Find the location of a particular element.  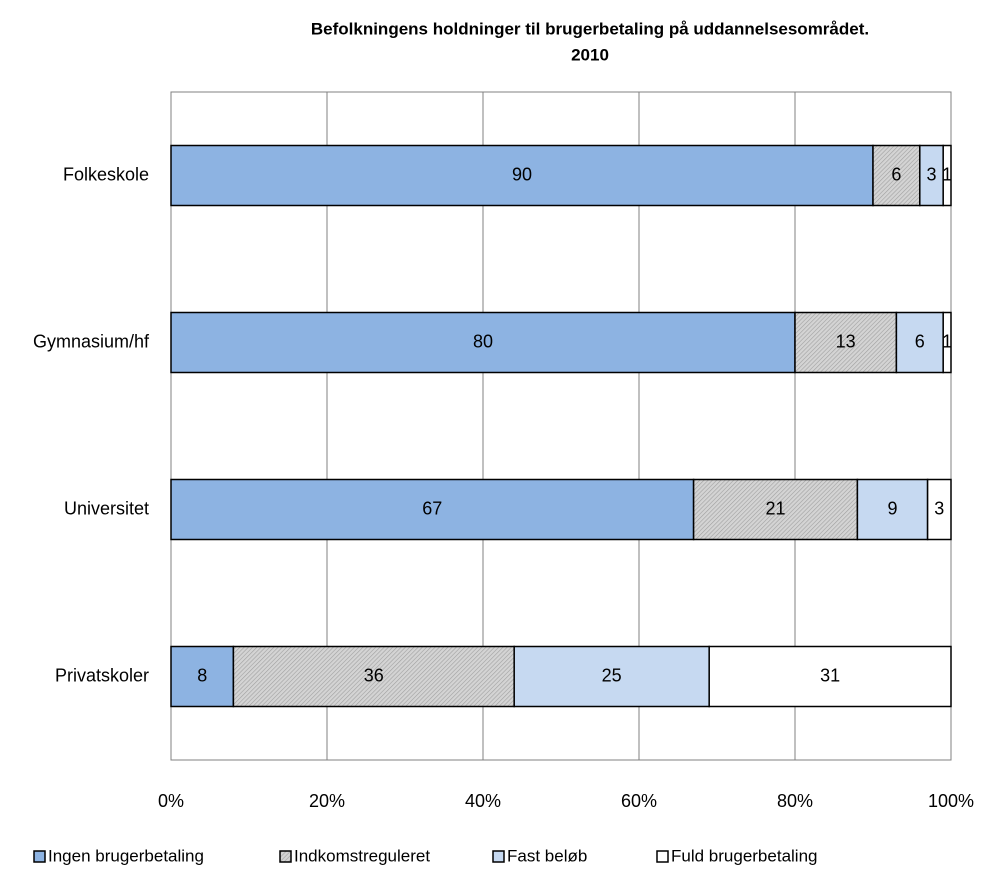

data-label: 31 is located at coordinates (830, 675).